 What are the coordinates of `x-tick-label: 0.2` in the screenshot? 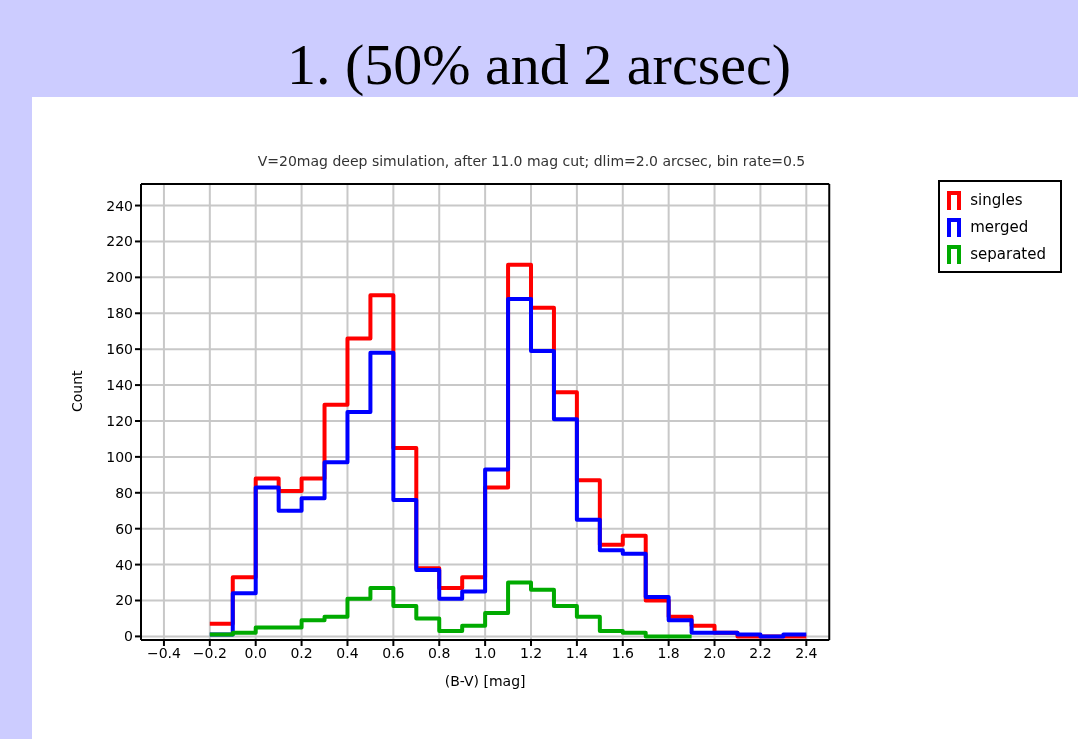 It's located at (301, 652).